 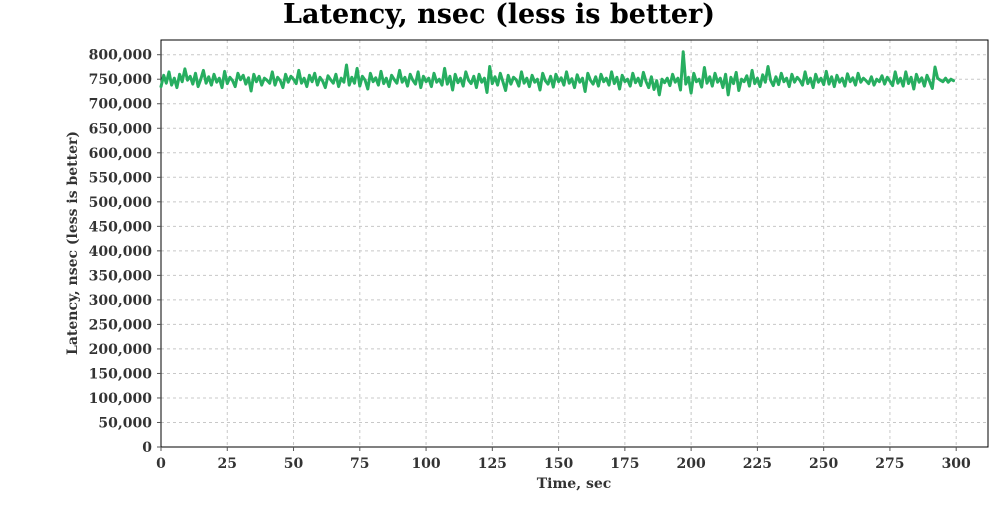 What do you see at coordinates (691, 464) in the screenshot?
I see `x-tick-label: 200` at bounding box center [691, 464].